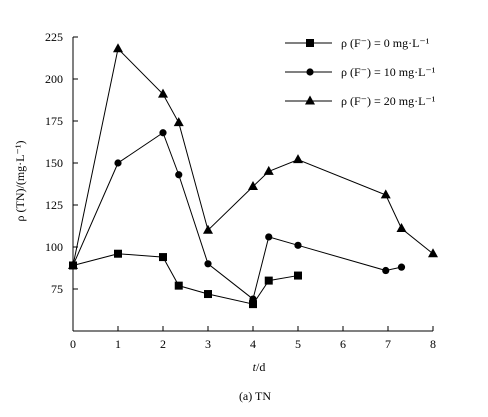  I want to click on legend-item-triangle: ρ (F⁻) = 20 mg·L⁻¹, so click(360, 101).